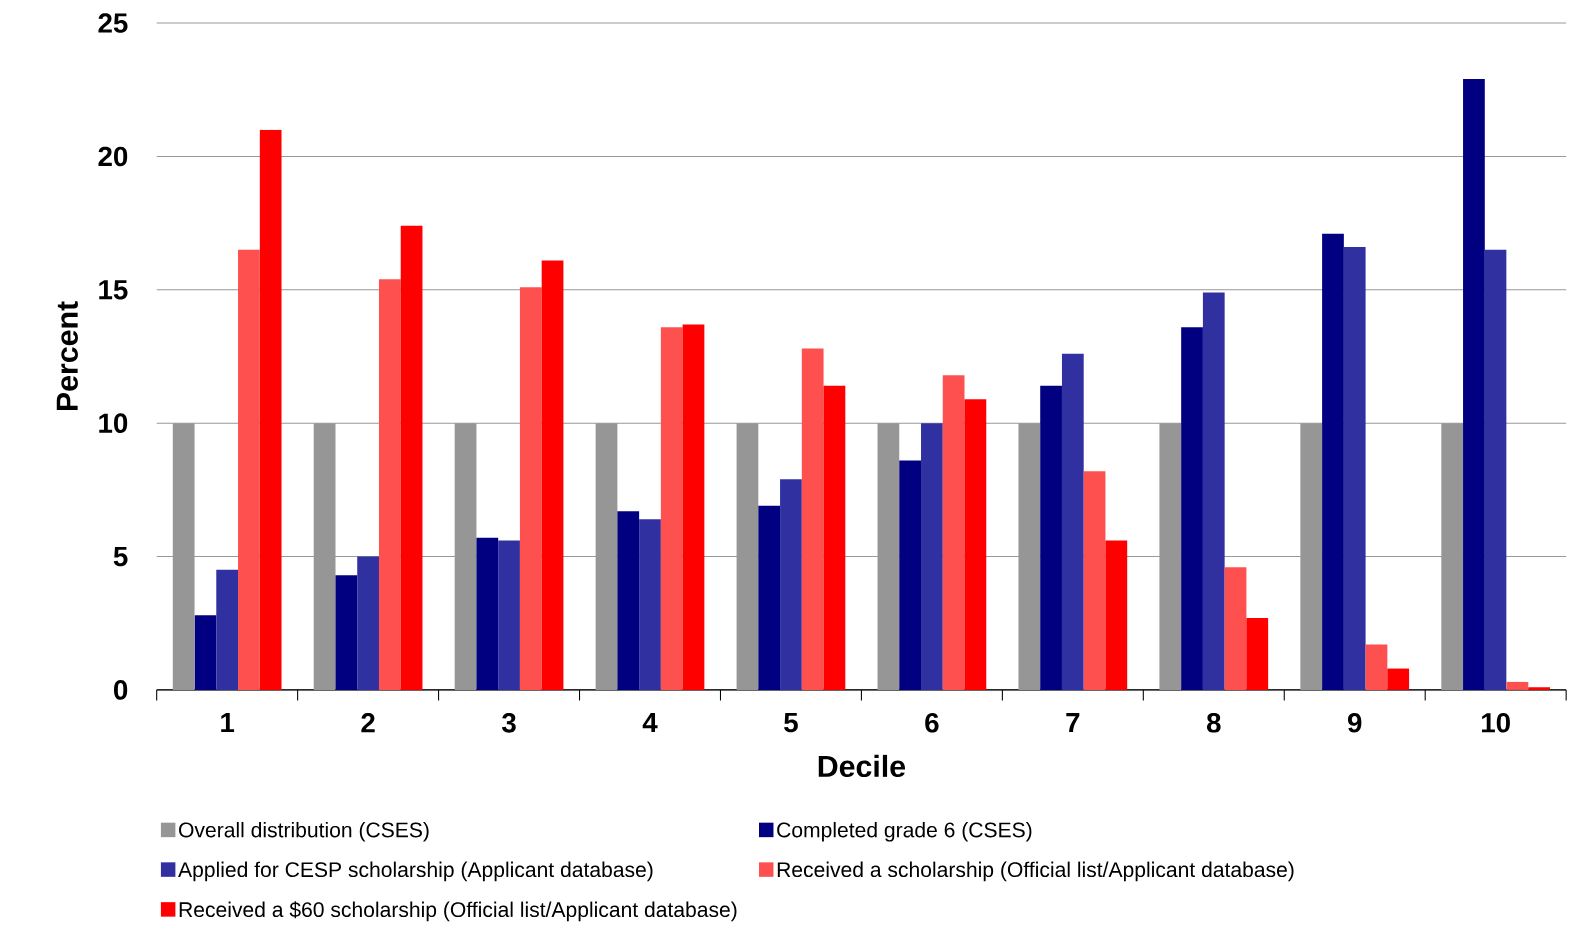  I want to click on legend-label: Received a scholarship (Official list/Applicant database), so click(1035, 871).